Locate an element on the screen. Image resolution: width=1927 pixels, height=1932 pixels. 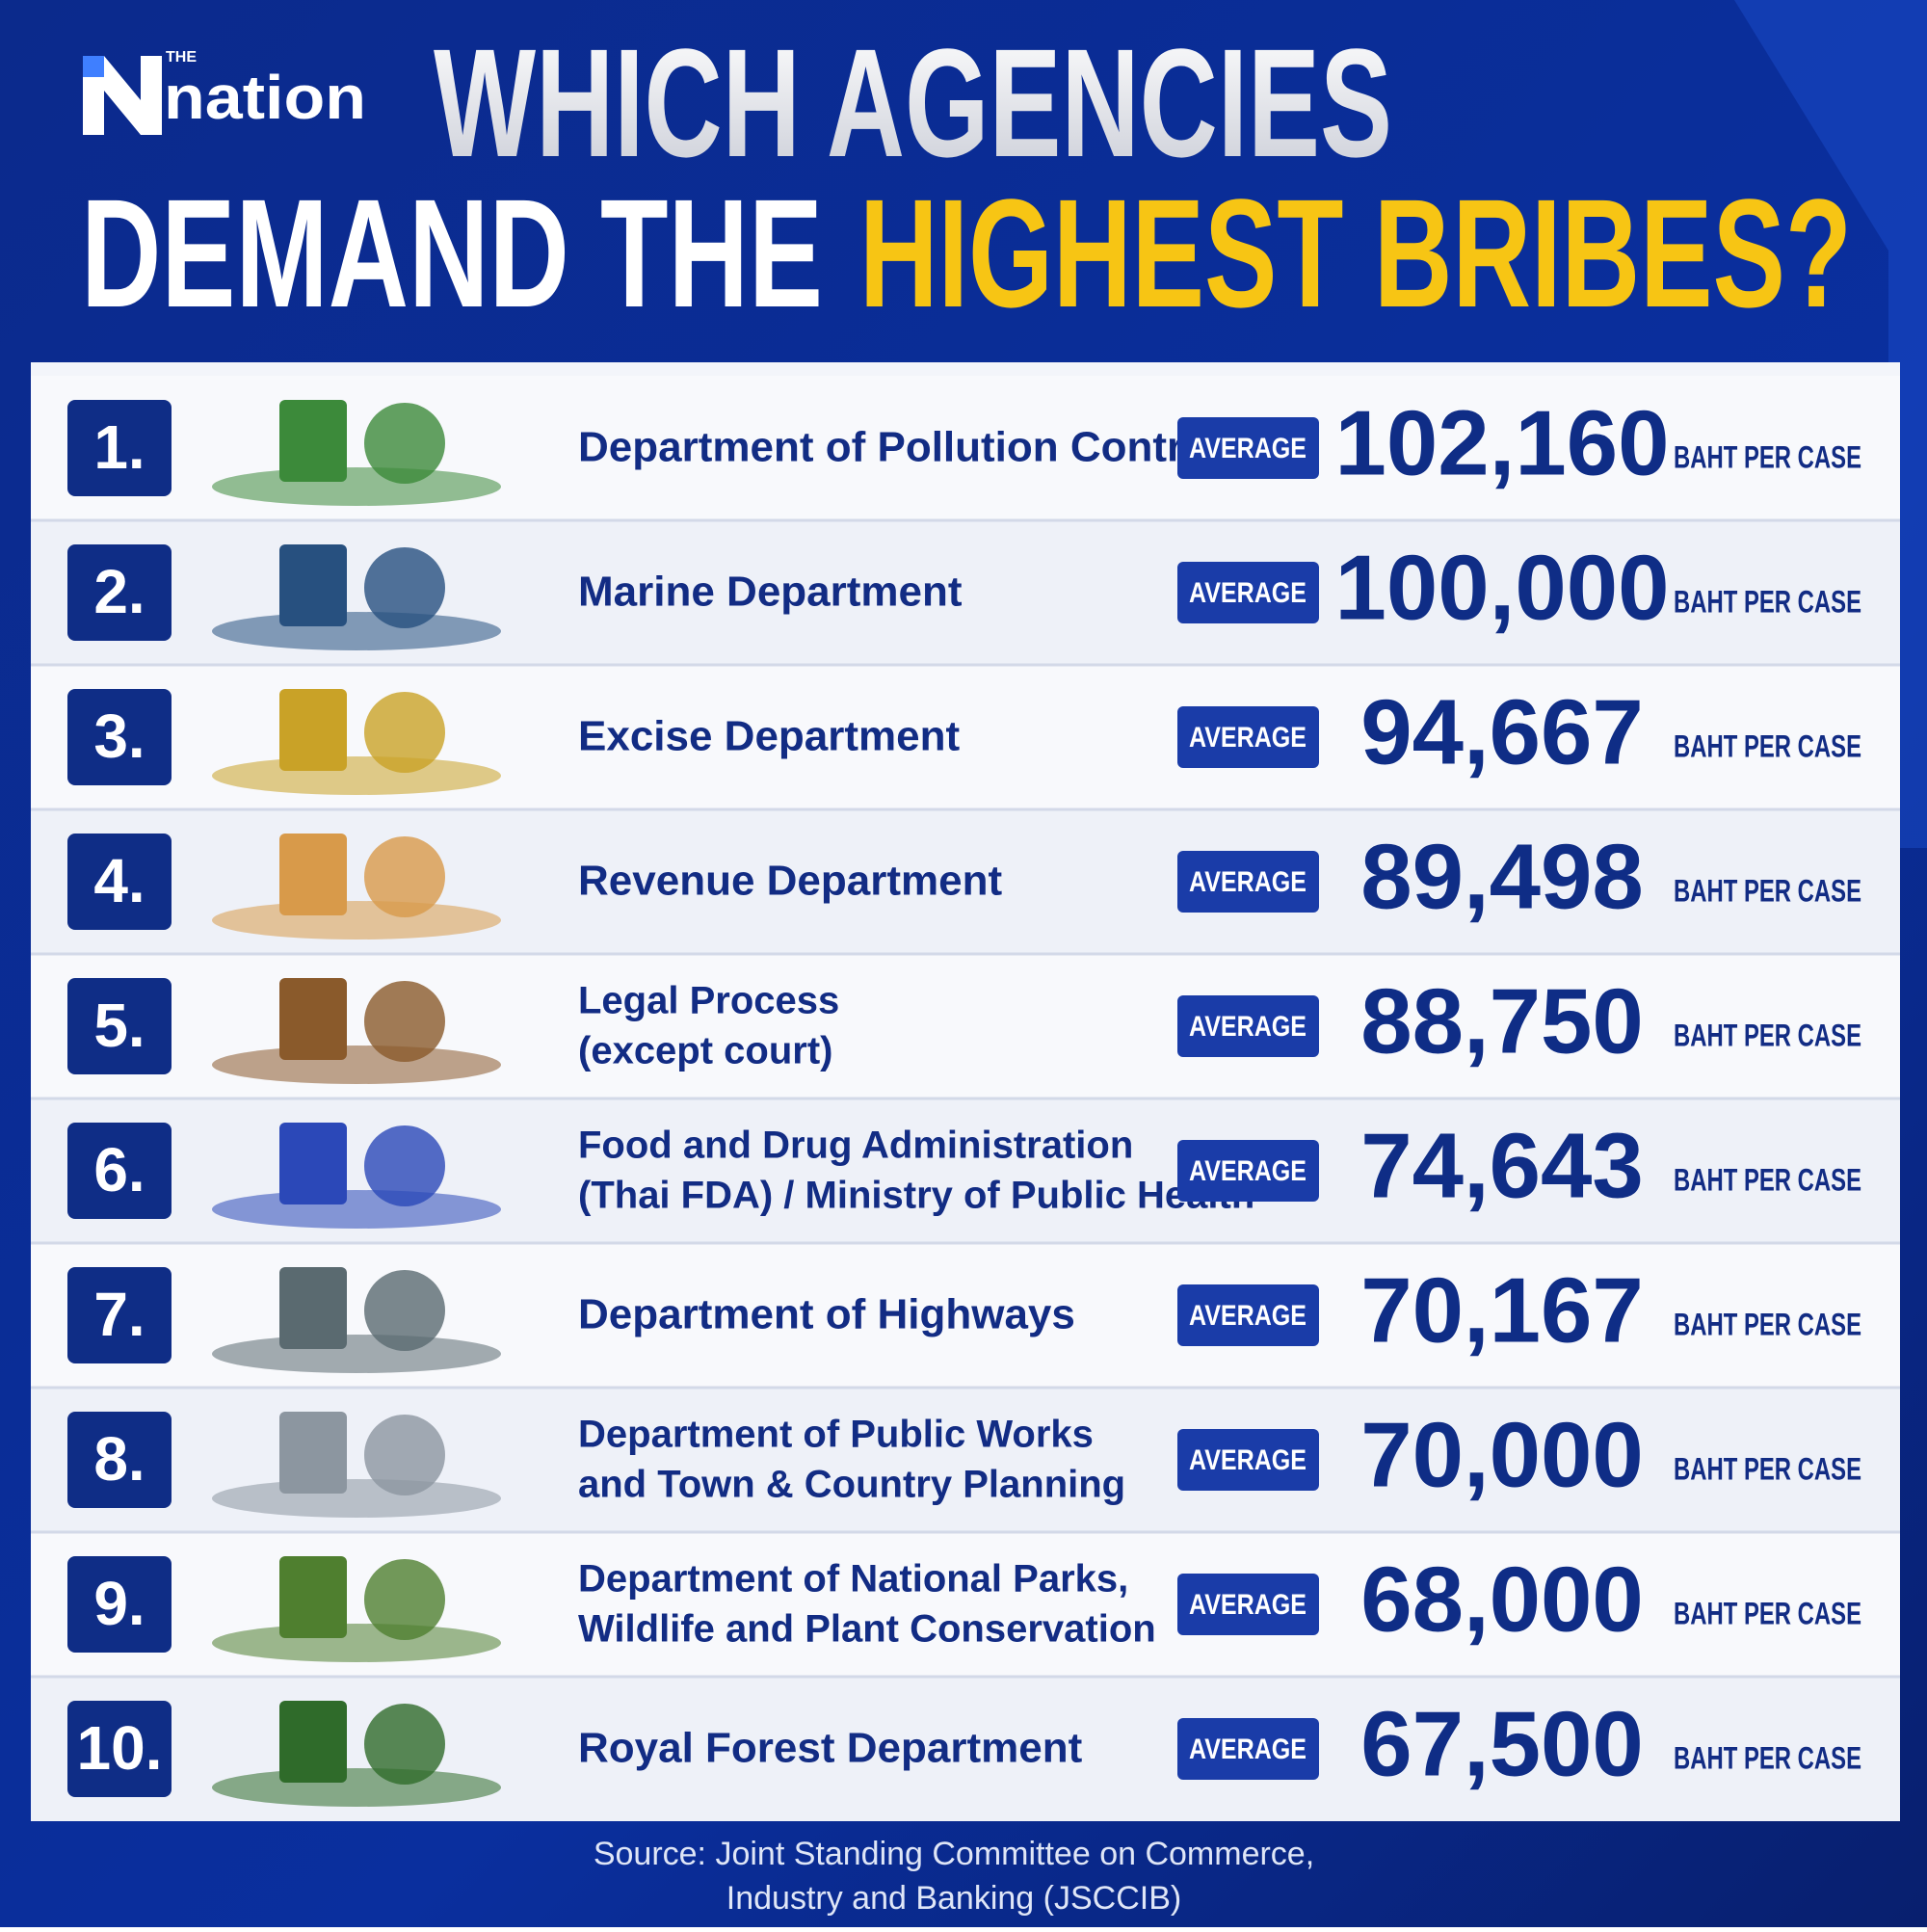
amount: 70,000 is located at coordinates (1502, 1454).